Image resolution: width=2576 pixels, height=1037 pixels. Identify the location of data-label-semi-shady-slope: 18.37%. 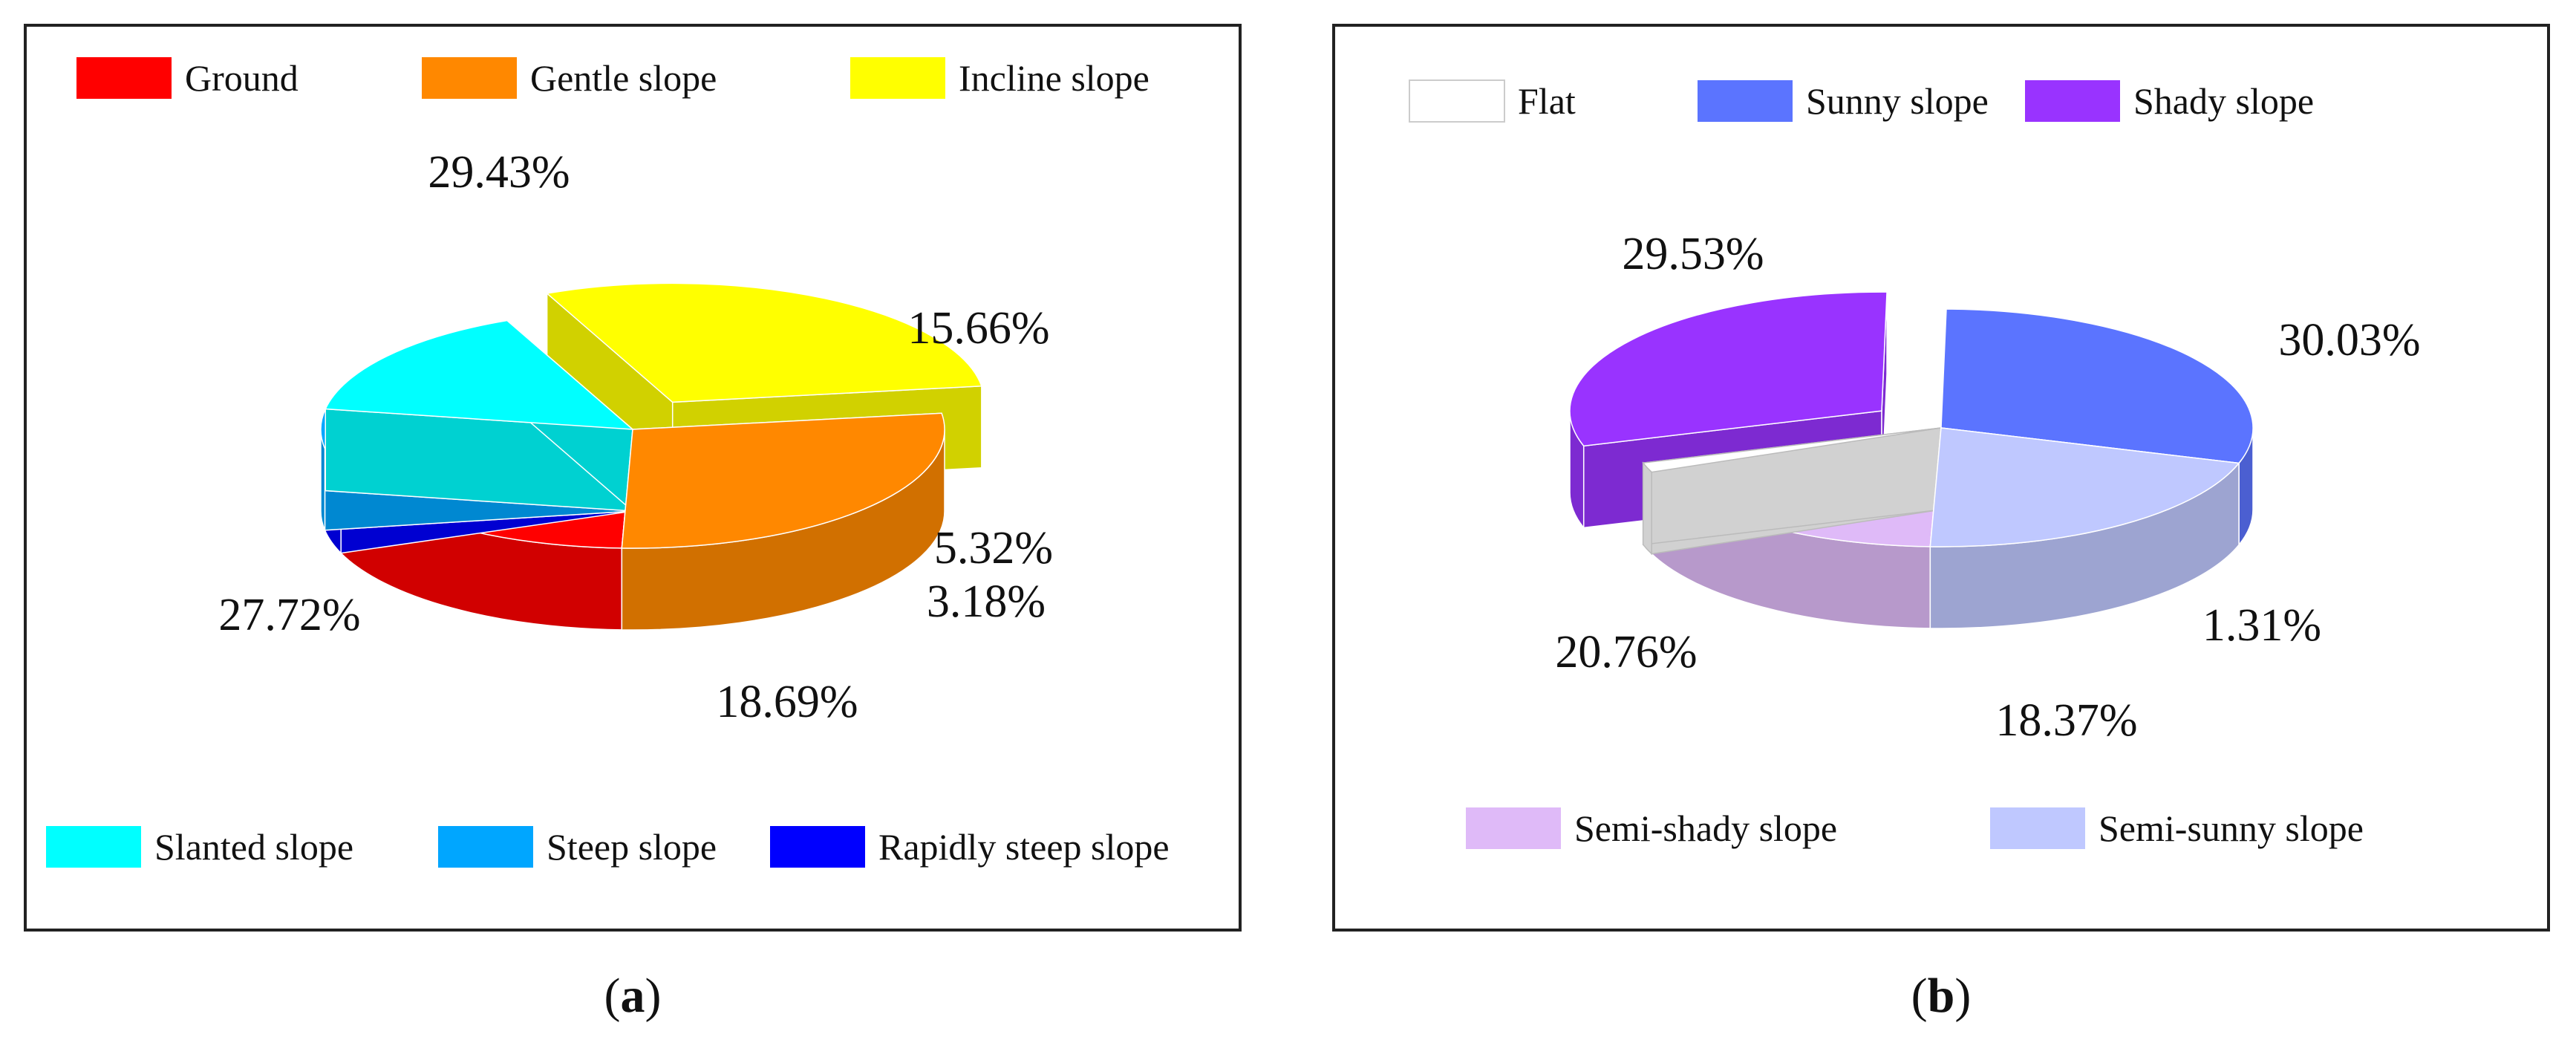
(2066, 720).